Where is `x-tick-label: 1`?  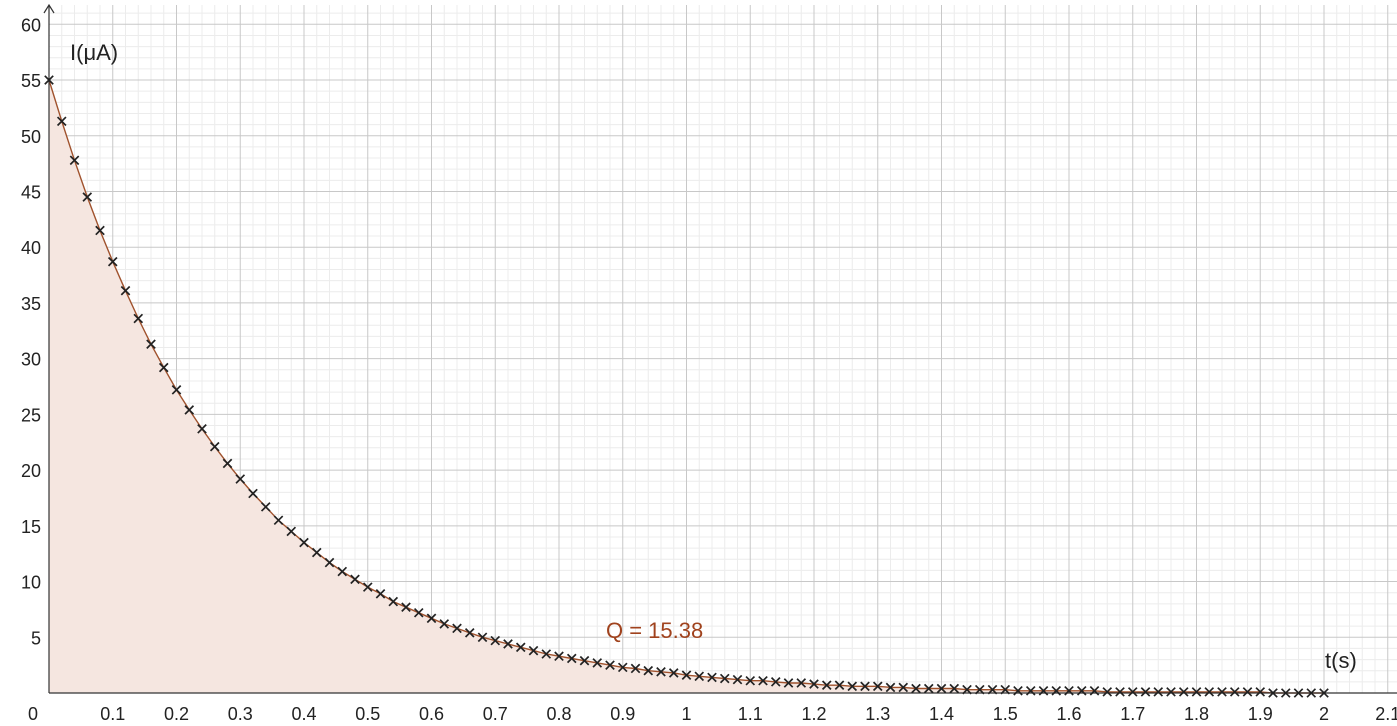 x-tick-label: 1 is located at coordinates (686, 714).